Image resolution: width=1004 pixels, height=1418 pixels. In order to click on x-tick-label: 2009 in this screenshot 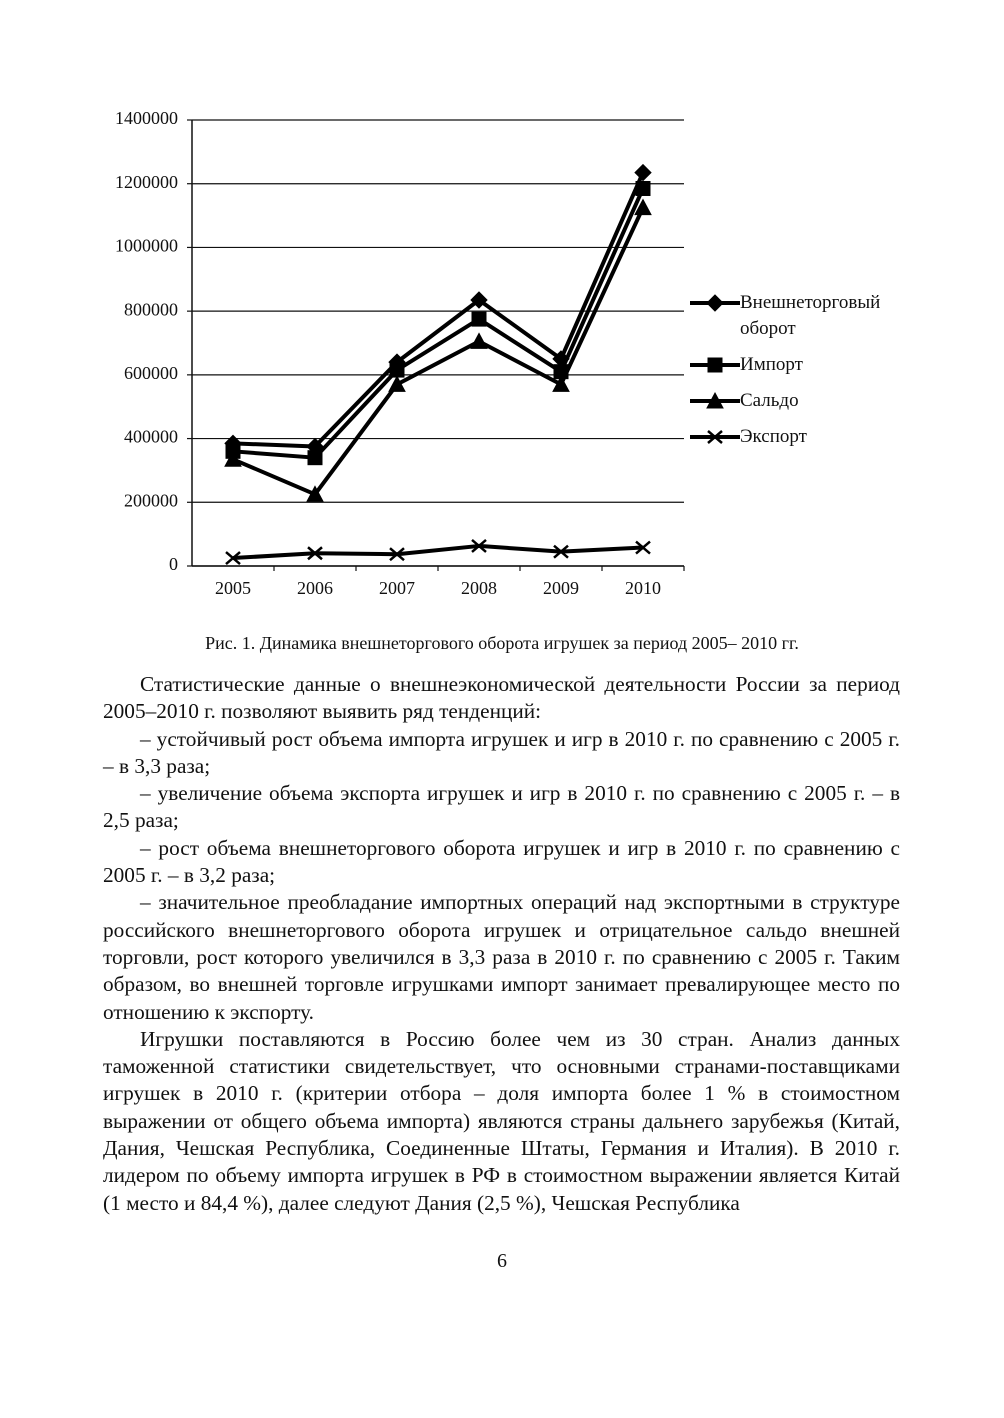, I will do `click(561, 588)`.